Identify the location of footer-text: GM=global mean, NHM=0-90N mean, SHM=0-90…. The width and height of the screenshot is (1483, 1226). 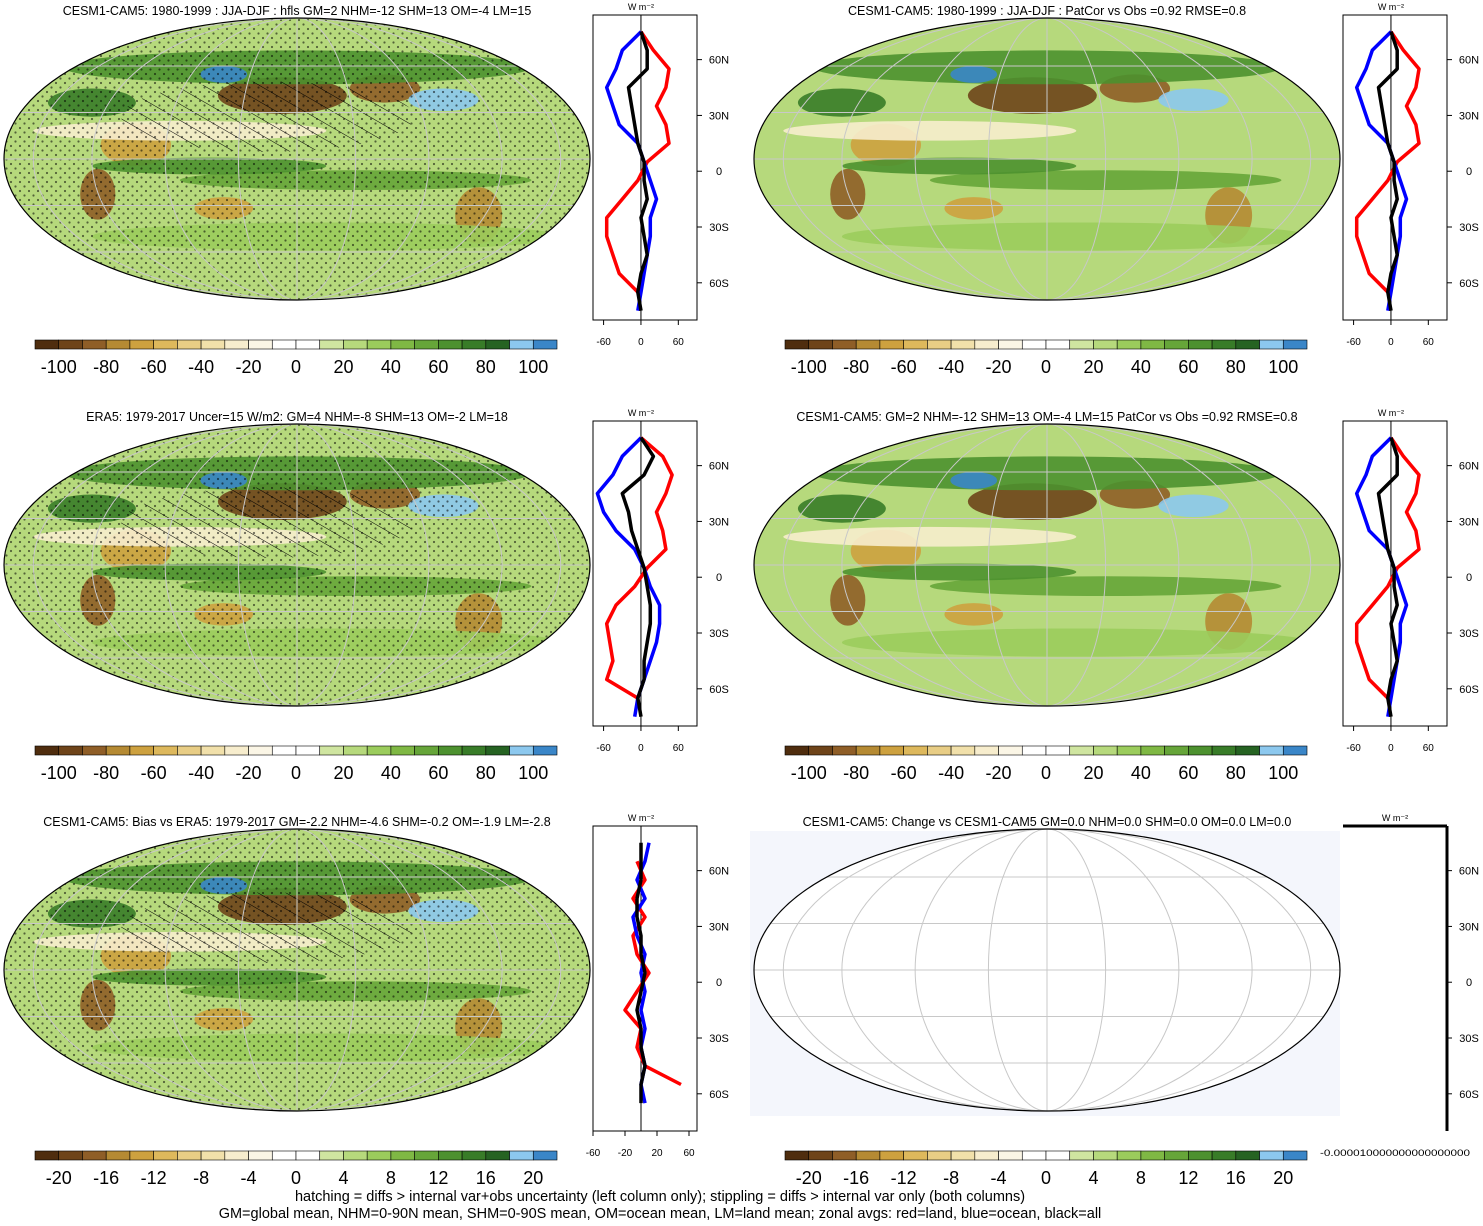
(660, 1213).